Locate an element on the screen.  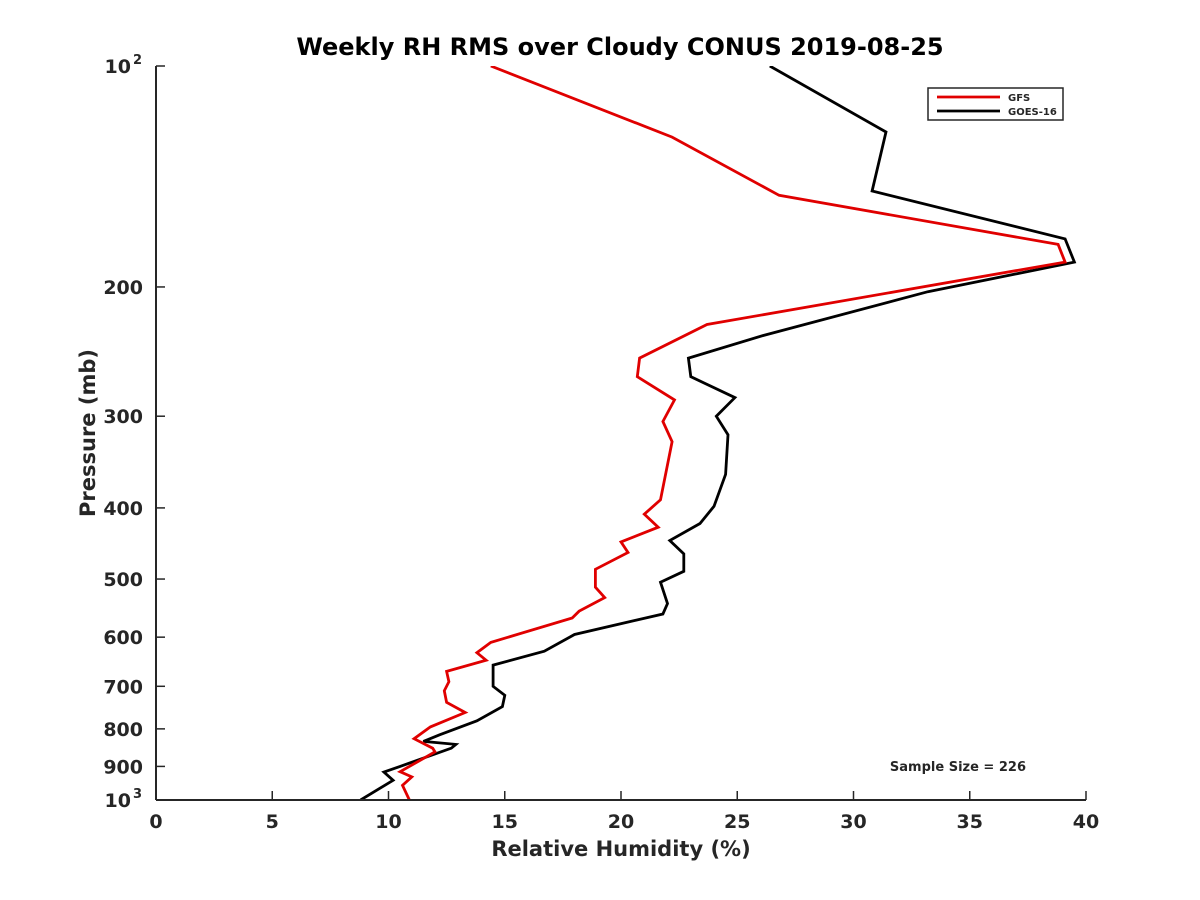
y-tick-label: 700 is located at coordinates (123, 687).